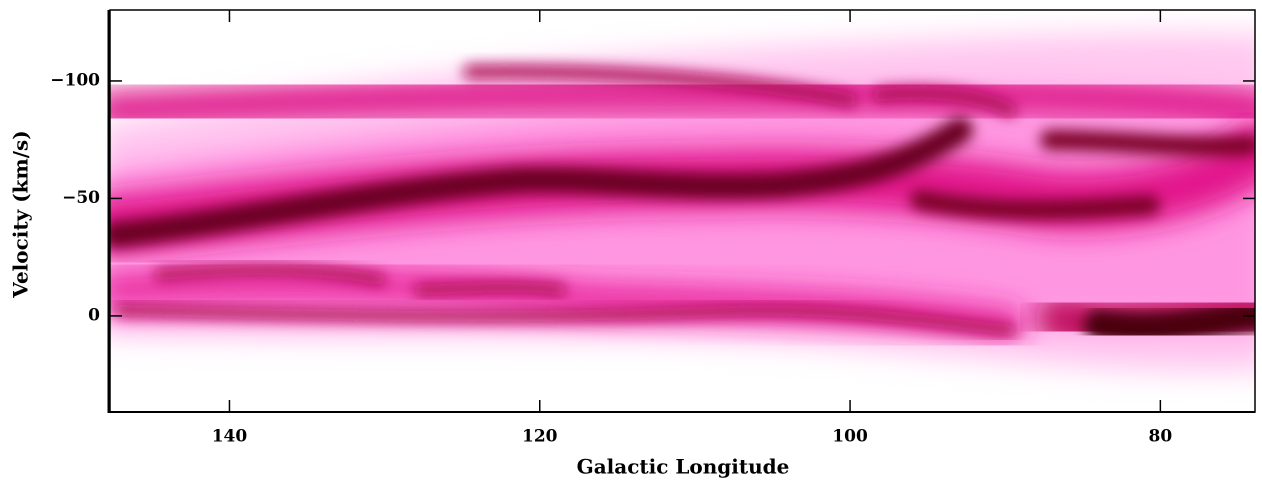 This screenshot has width=1262, height=481. I want to click on y-tick-label: −100, so click(75, 80).